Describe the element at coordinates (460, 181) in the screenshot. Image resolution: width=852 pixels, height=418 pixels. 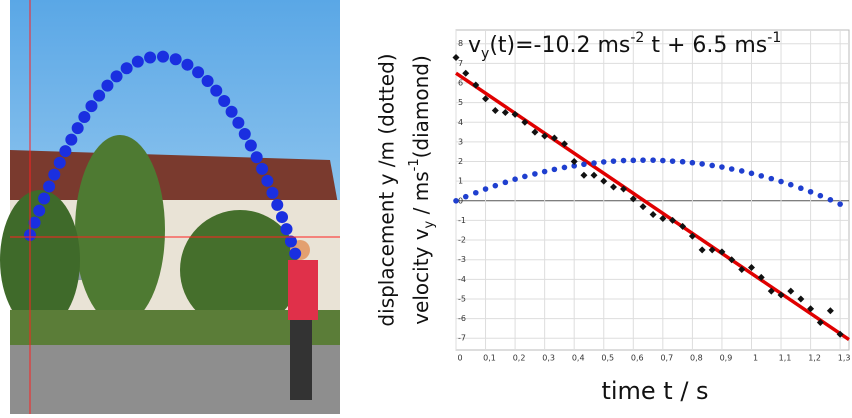
I see `y-tick-label: 1` at that location.